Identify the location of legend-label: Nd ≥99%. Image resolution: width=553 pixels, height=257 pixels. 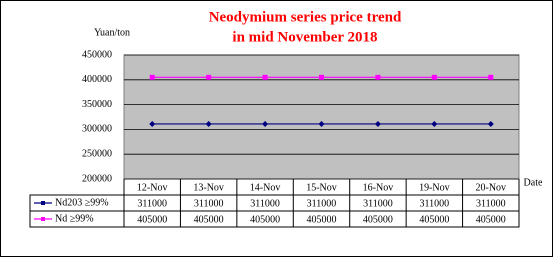
(74, 218).